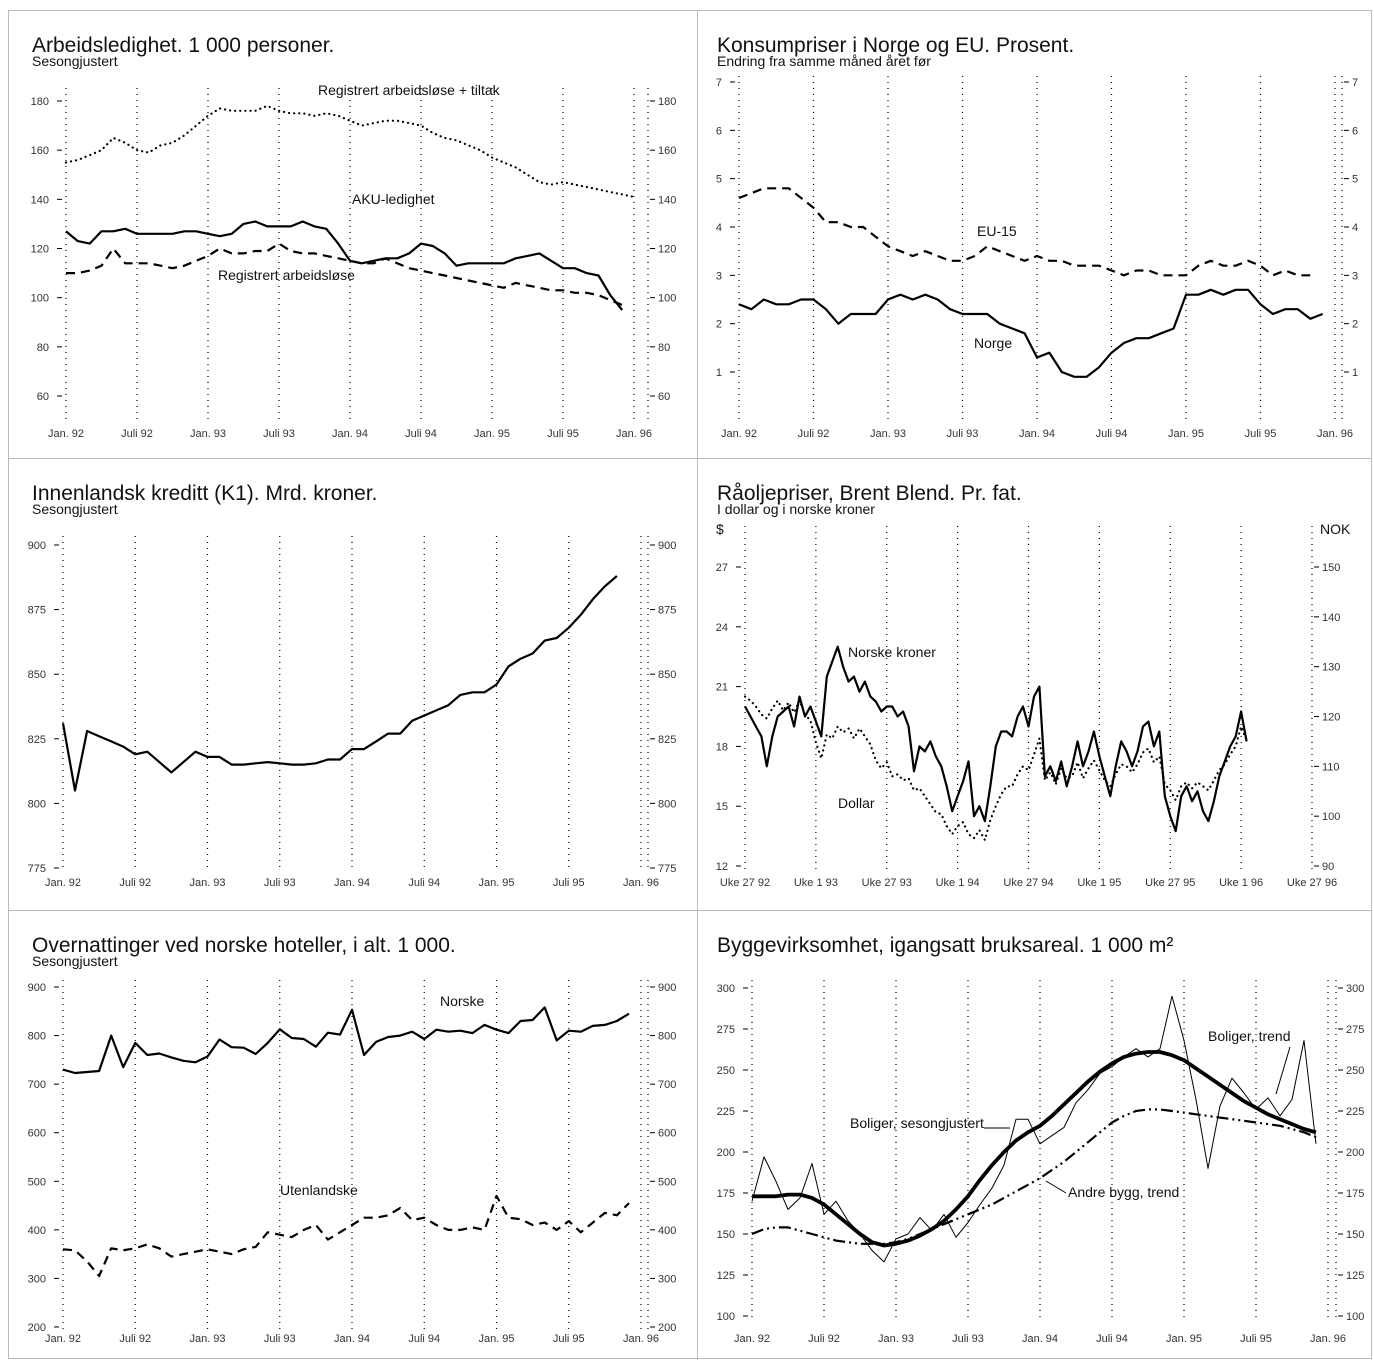 This screenshot has width=1374, height=1360. I want to click on y-tick-label-right: 150, so click(1355, 1235).